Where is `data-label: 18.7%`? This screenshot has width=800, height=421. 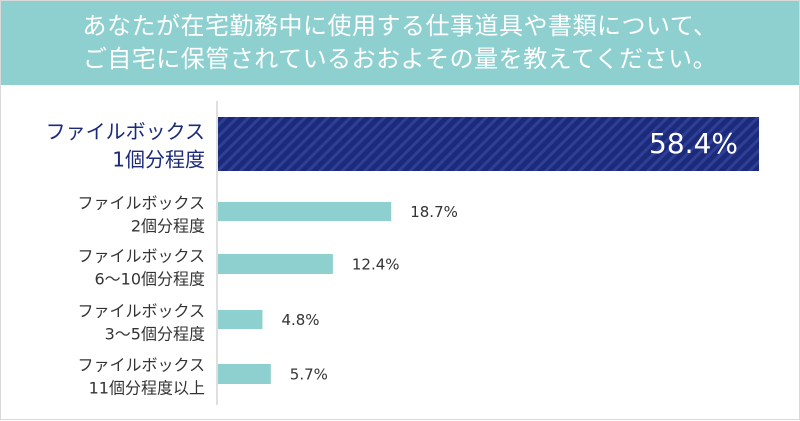
data-label: 18.7% is located at coordinates (434, 212).